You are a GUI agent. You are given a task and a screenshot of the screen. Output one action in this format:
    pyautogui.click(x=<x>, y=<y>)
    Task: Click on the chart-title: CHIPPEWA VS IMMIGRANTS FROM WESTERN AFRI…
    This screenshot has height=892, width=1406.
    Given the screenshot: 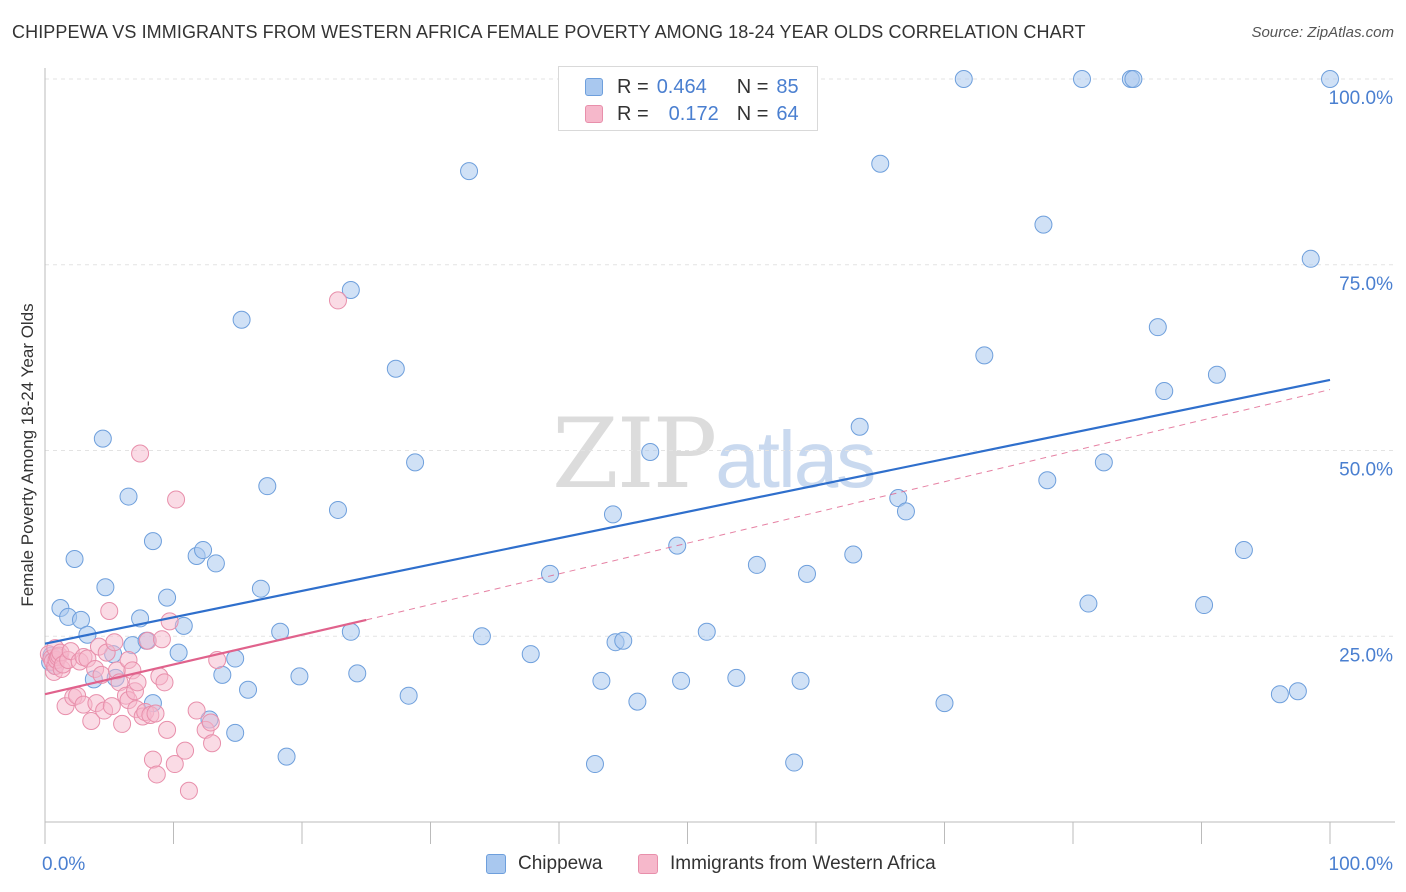 What is the action you would take?
    pyautogui.click(x=549, y=32)
    